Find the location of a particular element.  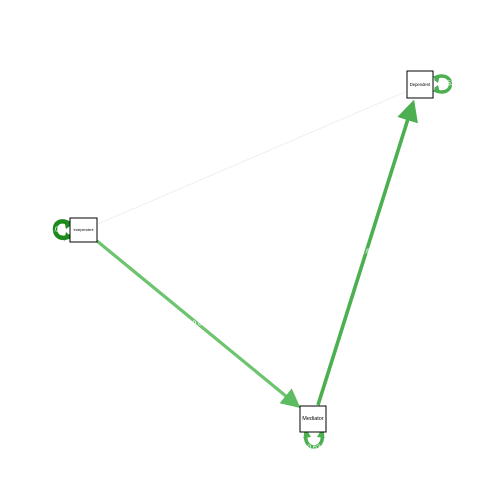

variance-label-independent: 1.00 is located at coordinates (56, 230).